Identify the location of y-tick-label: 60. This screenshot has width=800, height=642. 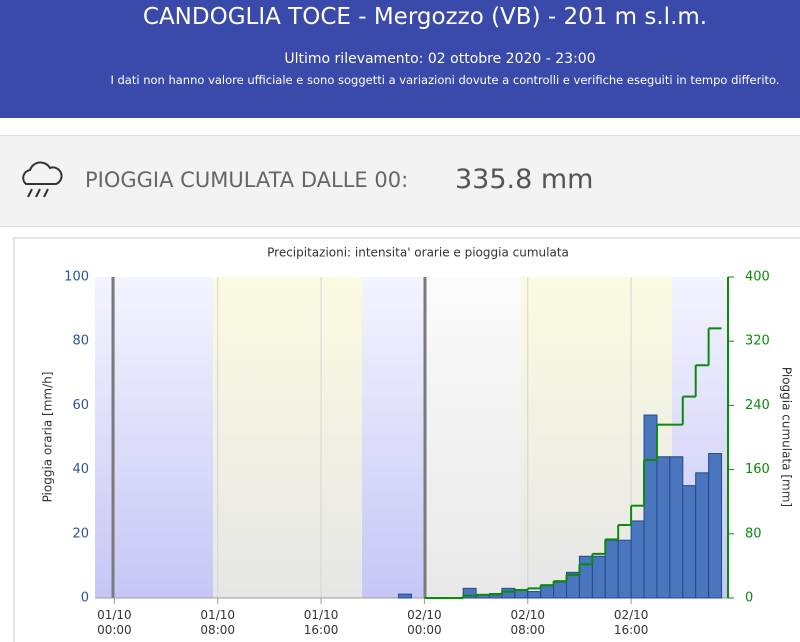
(80, 405).